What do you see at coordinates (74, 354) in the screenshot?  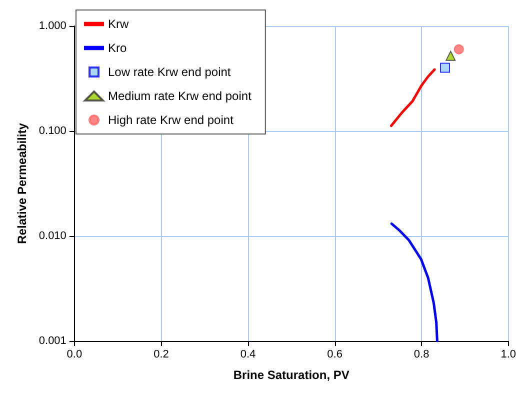 I see `x-tick-label: 0.0` at bounding box center [74, 354].